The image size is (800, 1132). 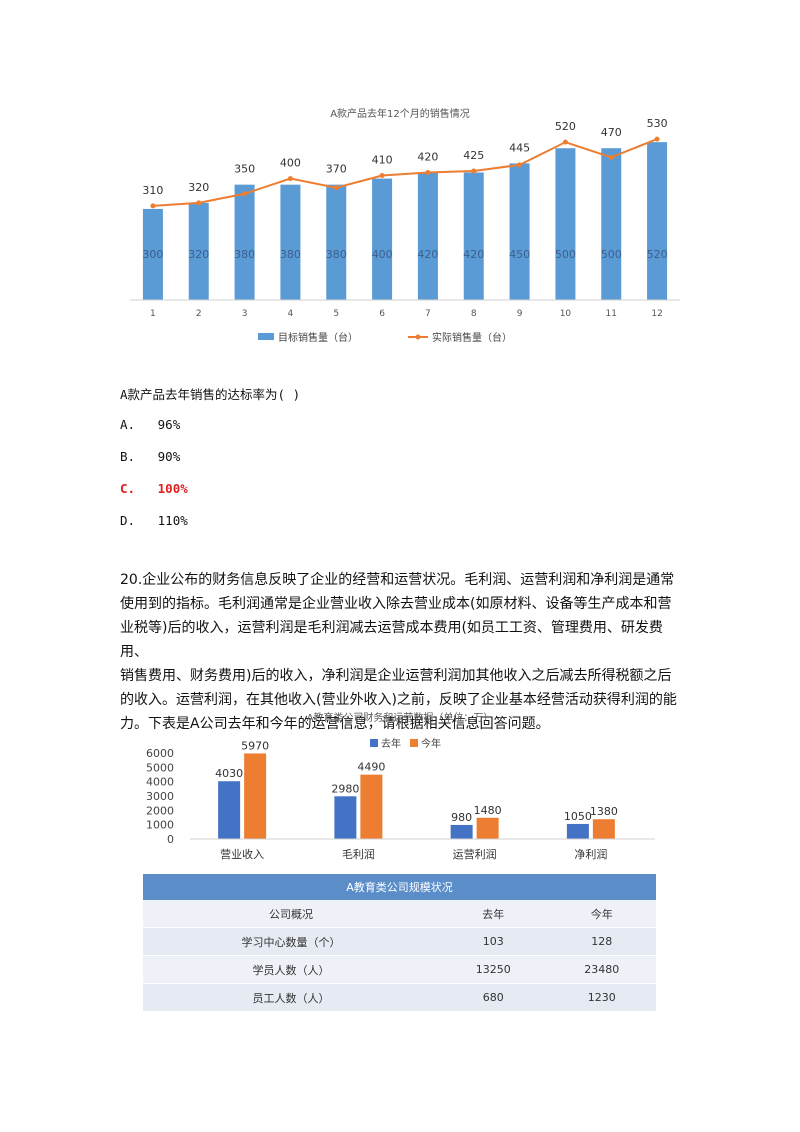 I want to click on table-row: 学员人数（人） 13250 23480, so click(x=399, y=969).